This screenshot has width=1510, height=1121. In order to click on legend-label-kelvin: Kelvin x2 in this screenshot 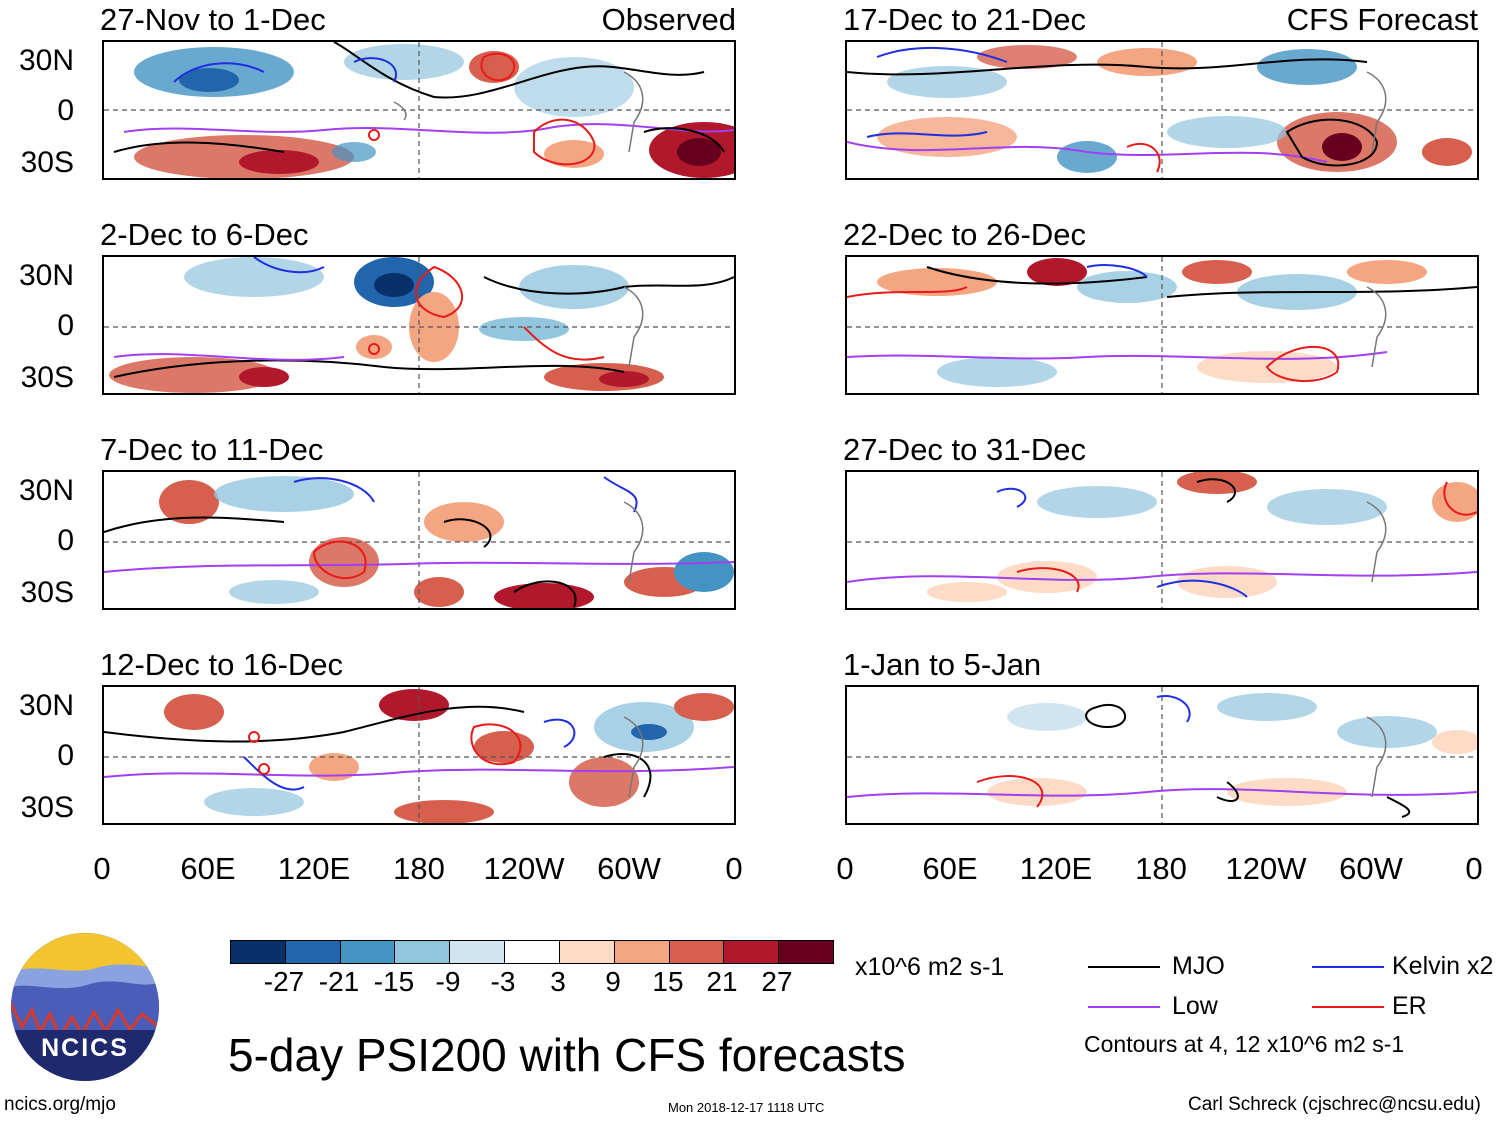, I will do `click(1443, 966)`.